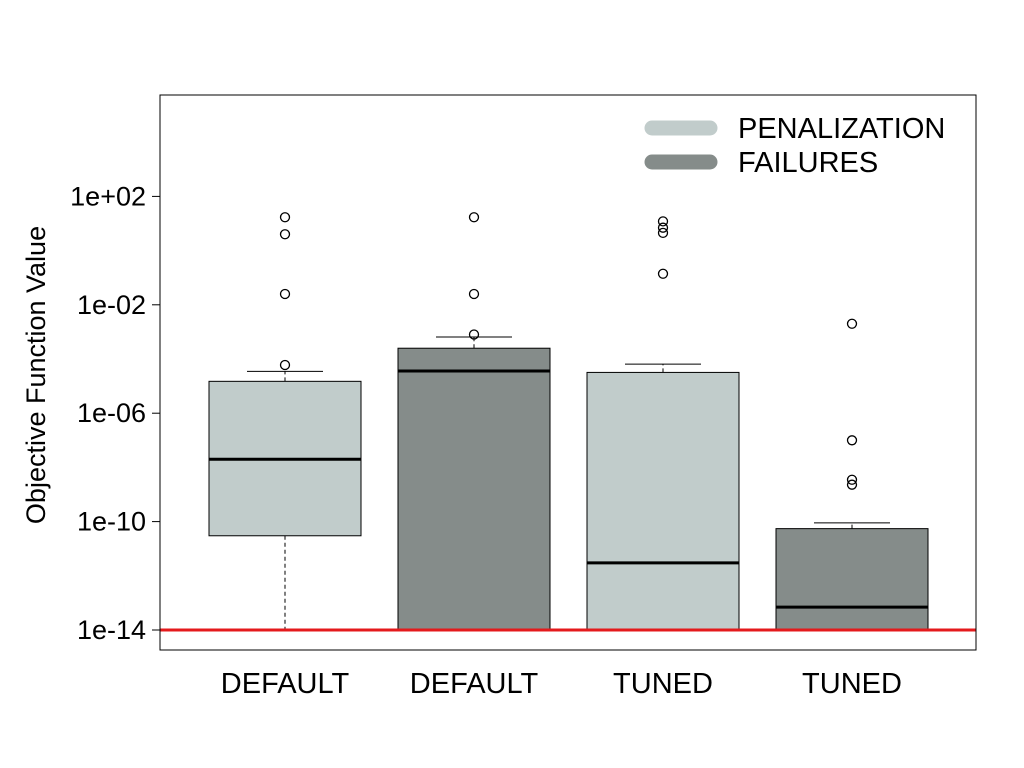 This screenshot has width=1024, height=768. I want to click on y-tick-label: 1e-14, so click(111, 630).